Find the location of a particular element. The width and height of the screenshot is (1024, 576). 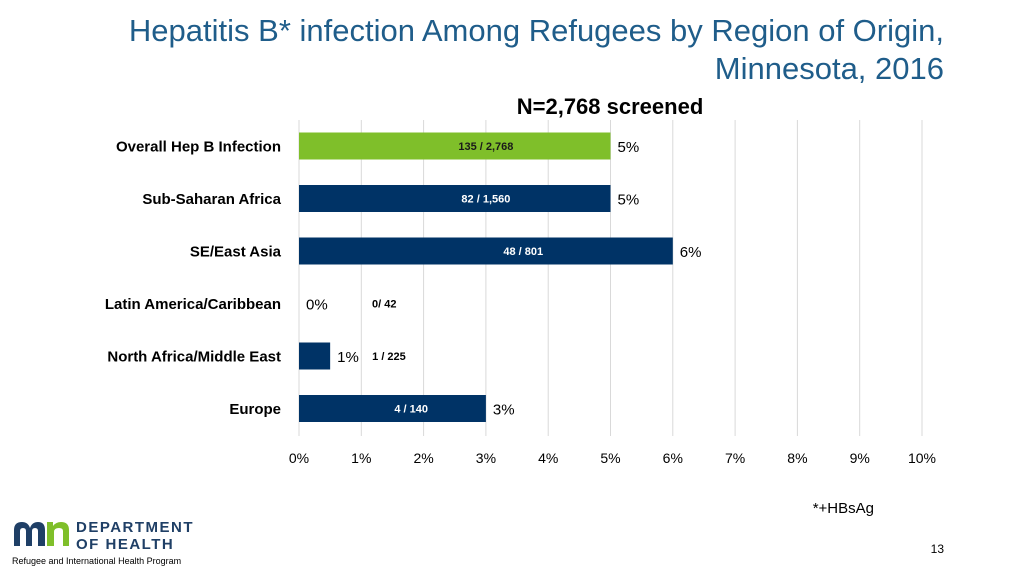

x-tick-label: 0% is located at coordinates (299, 458).